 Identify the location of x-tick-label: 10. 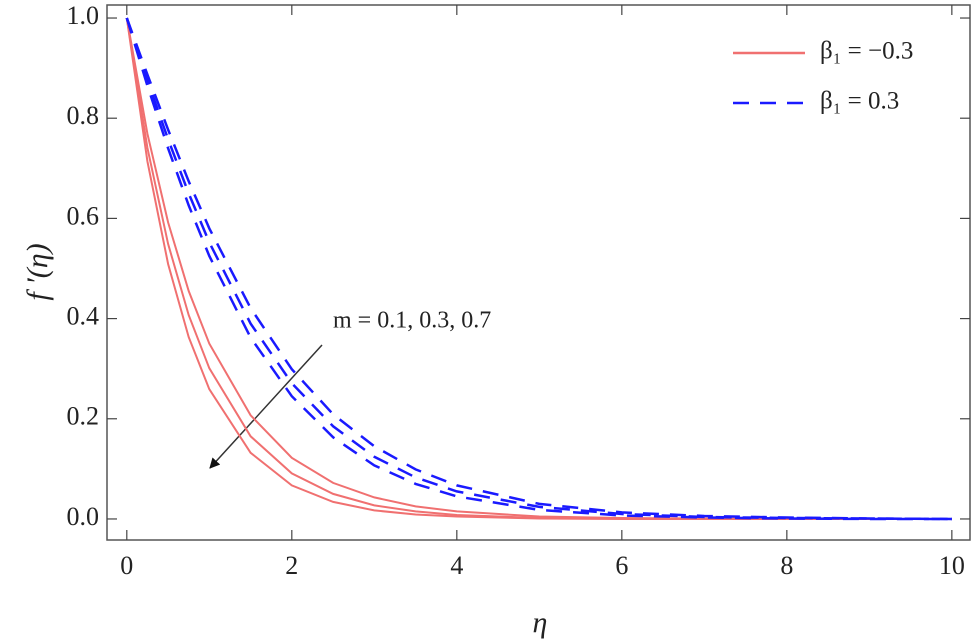
(952, 565).